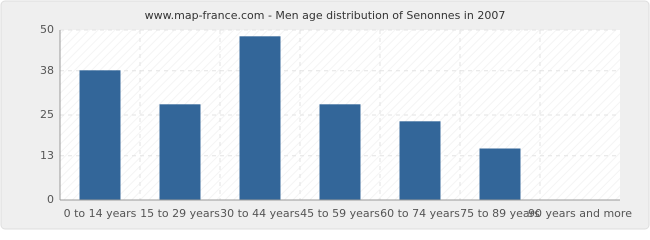 Image resolution: width=650 pixels, height=240 pixels. What do you see at coordinates (47, 155) in the screenshot?
I see `y-tick-label: 13` at bounding box center [47, 155].